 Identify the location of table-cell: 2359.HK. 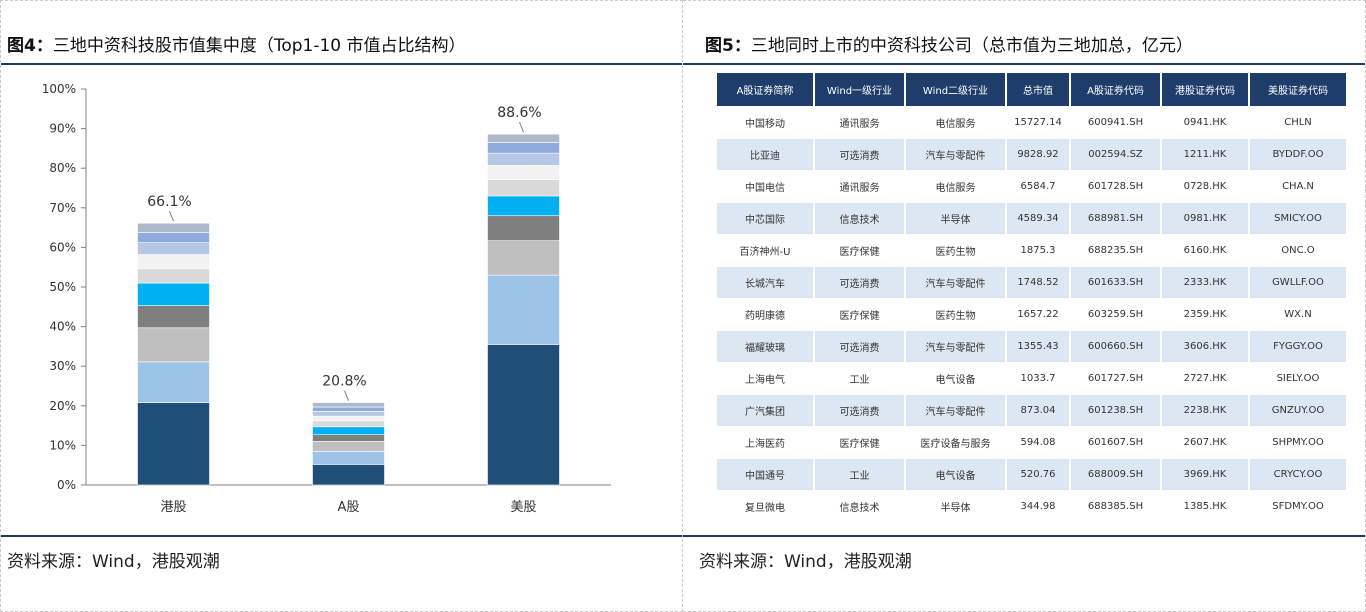
(1205, 314).